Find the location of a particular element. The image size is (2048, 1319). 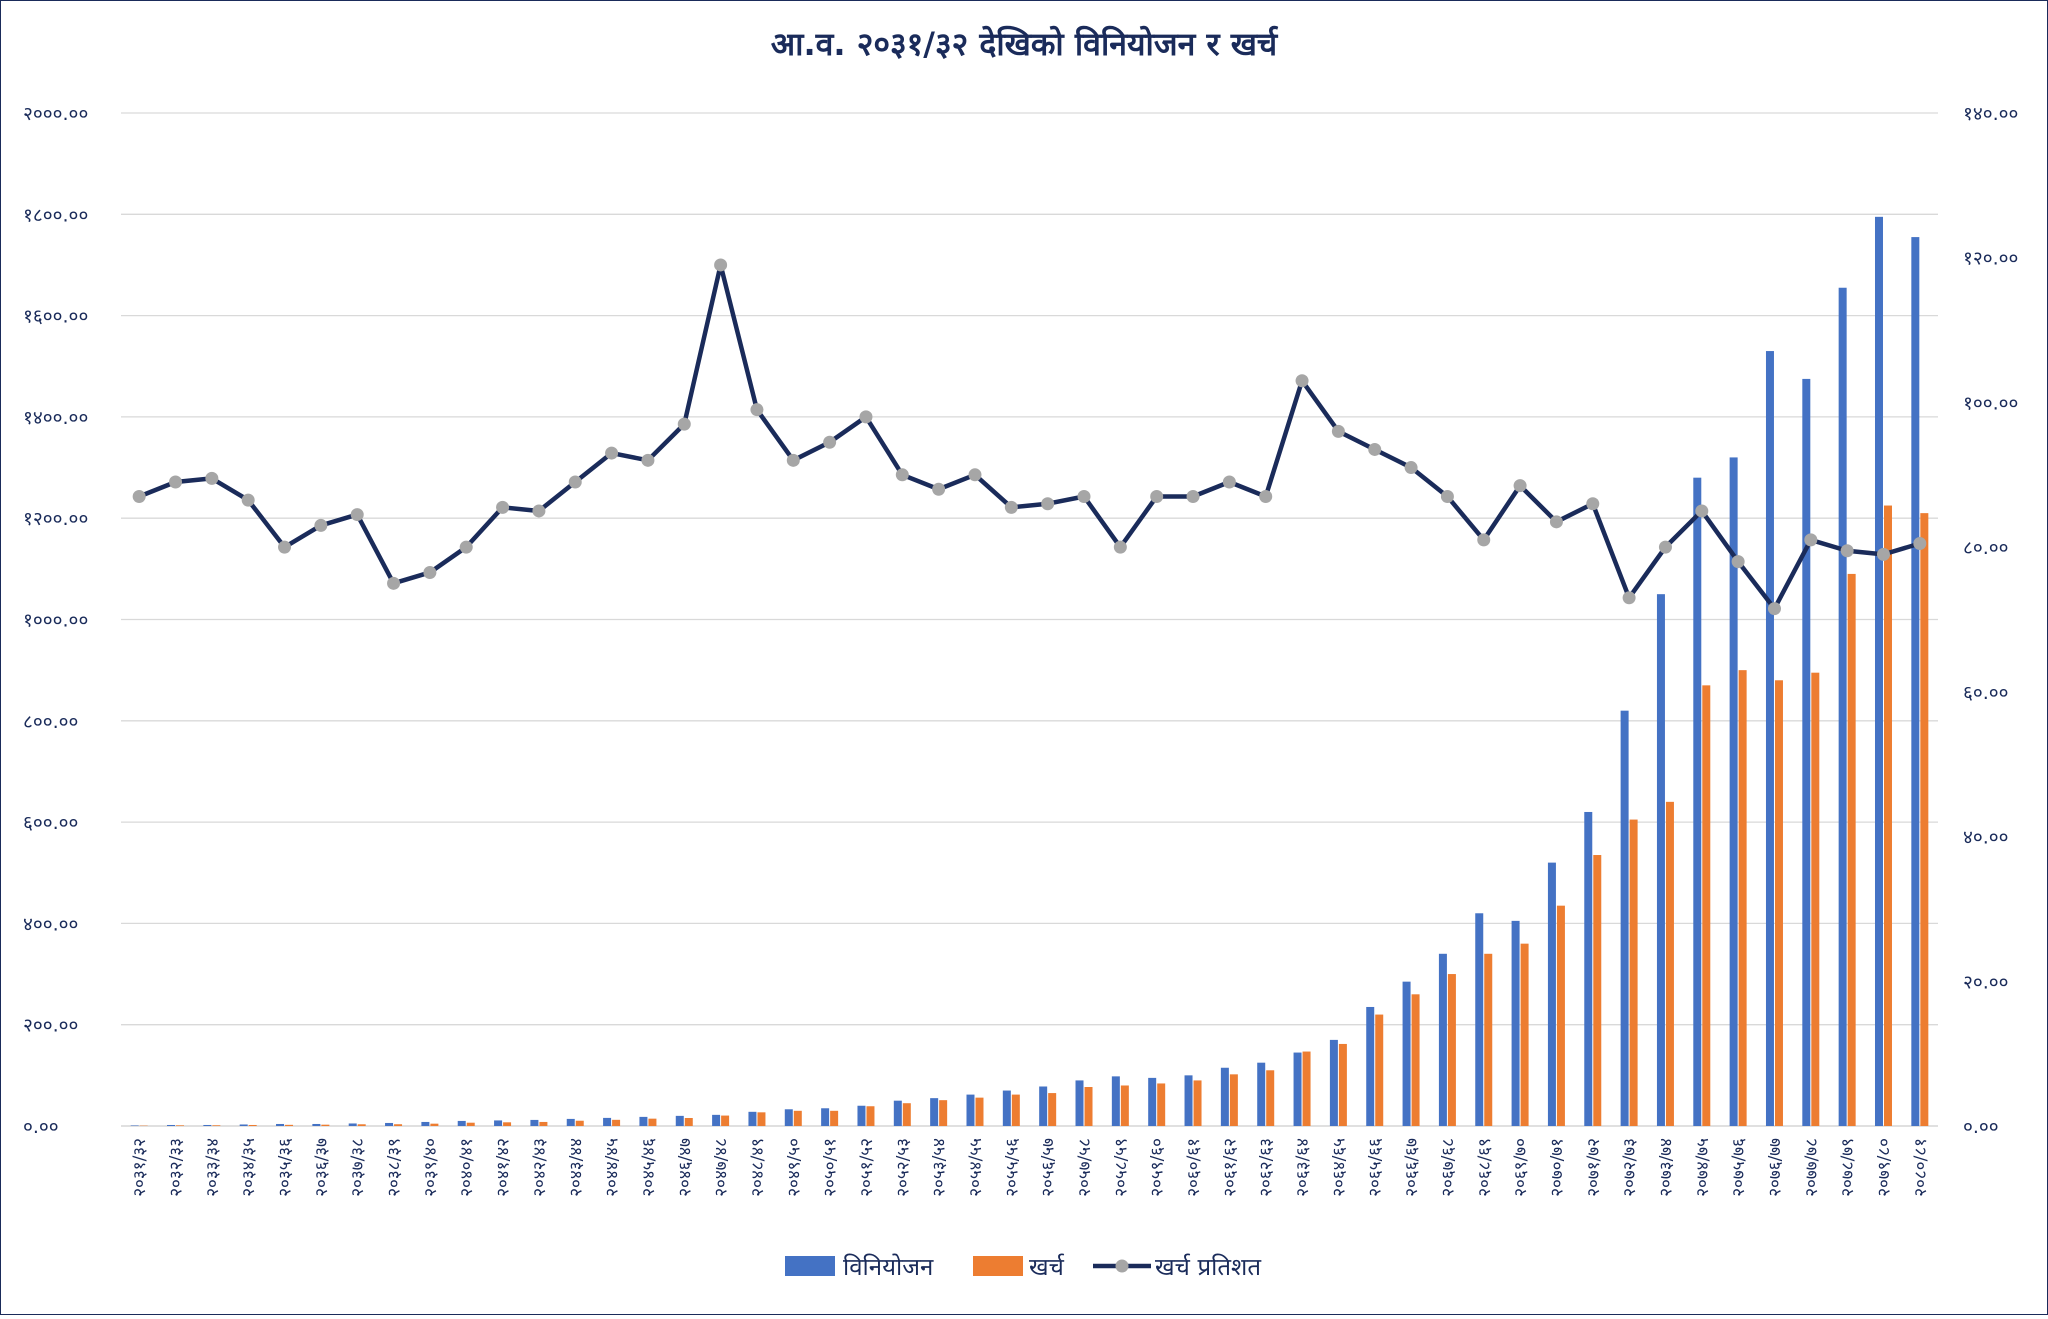

x-tick-label: २०४१/४२ is located at coordinates (504, 1167).